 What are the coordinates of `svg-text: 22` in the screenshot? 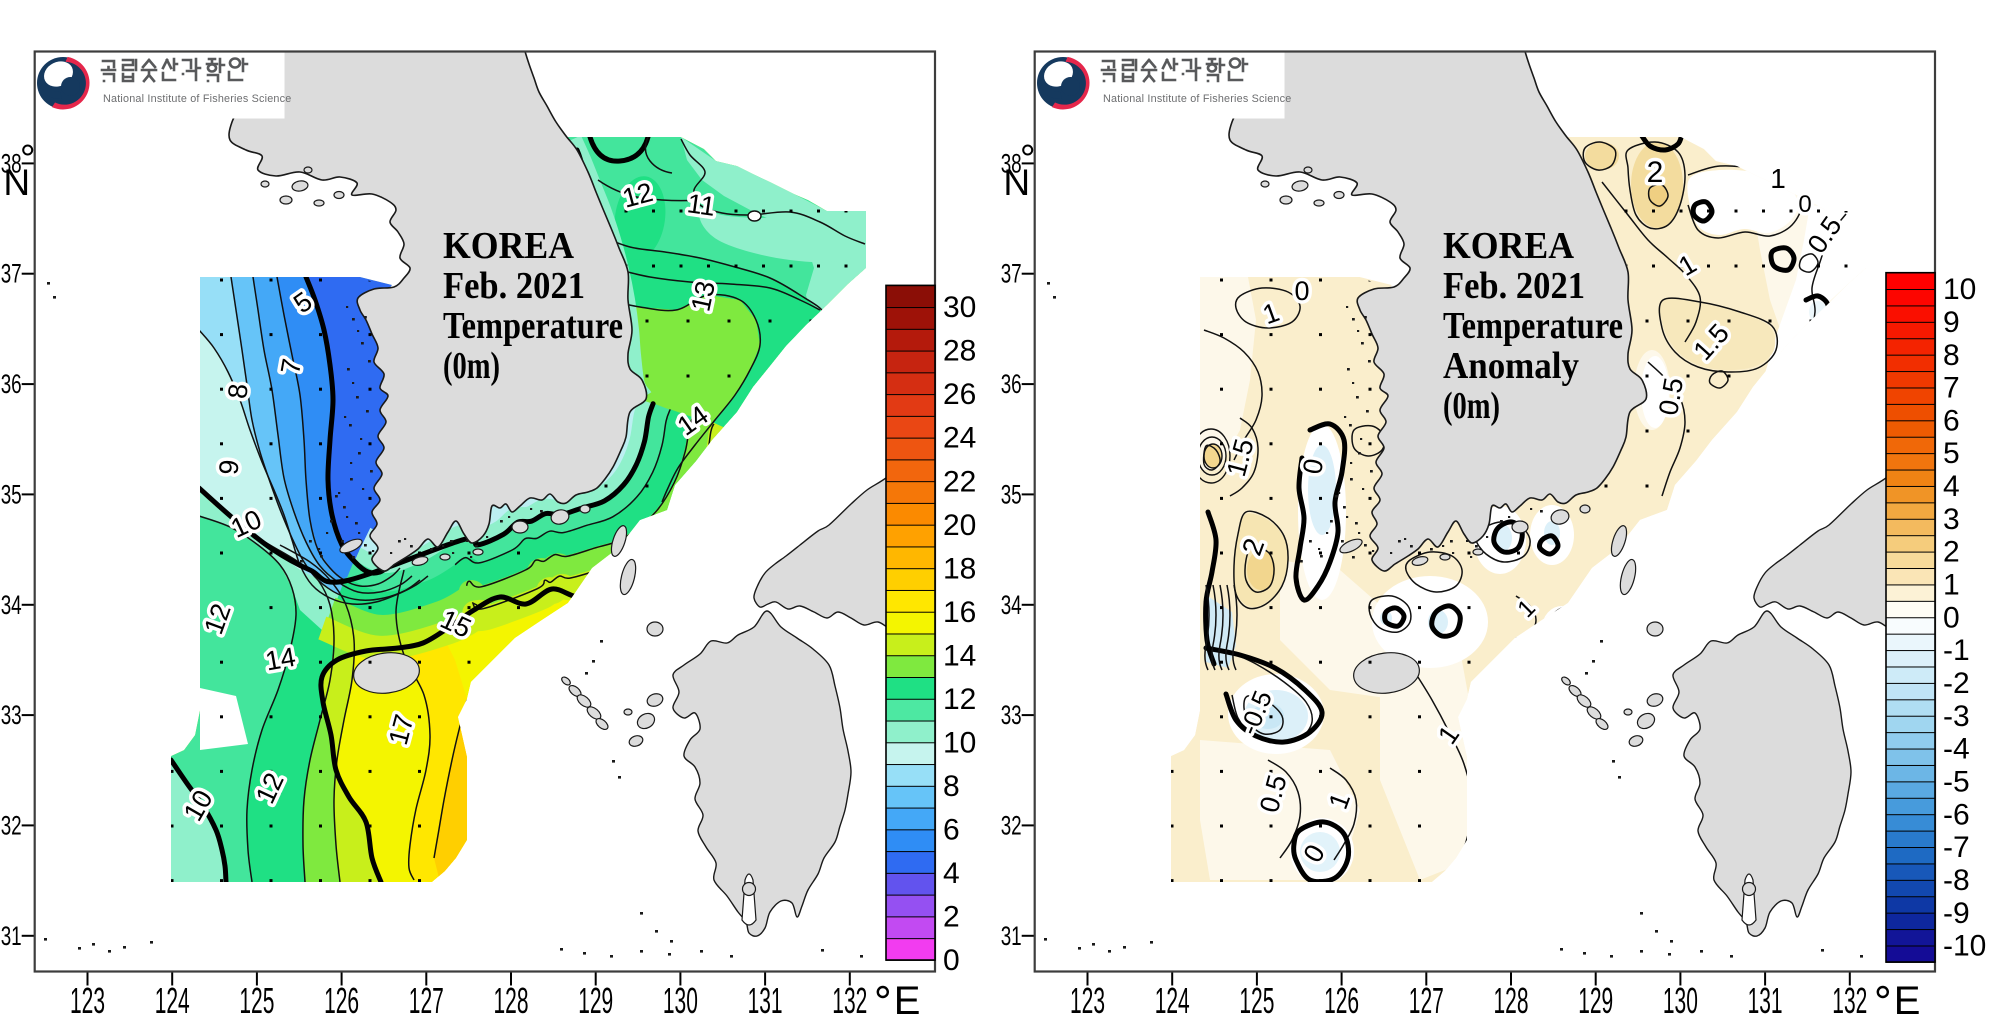 It's located at (959, 481).